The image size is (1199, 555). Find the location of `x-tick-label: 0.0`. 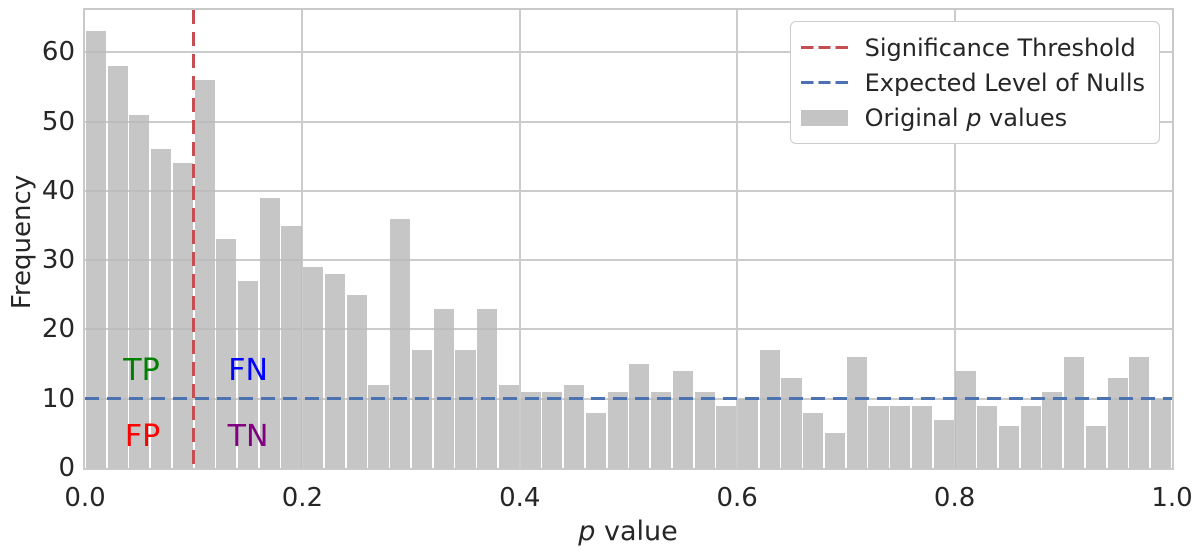

x-tick-label: 0.0 is located at coordinates (85, 498).